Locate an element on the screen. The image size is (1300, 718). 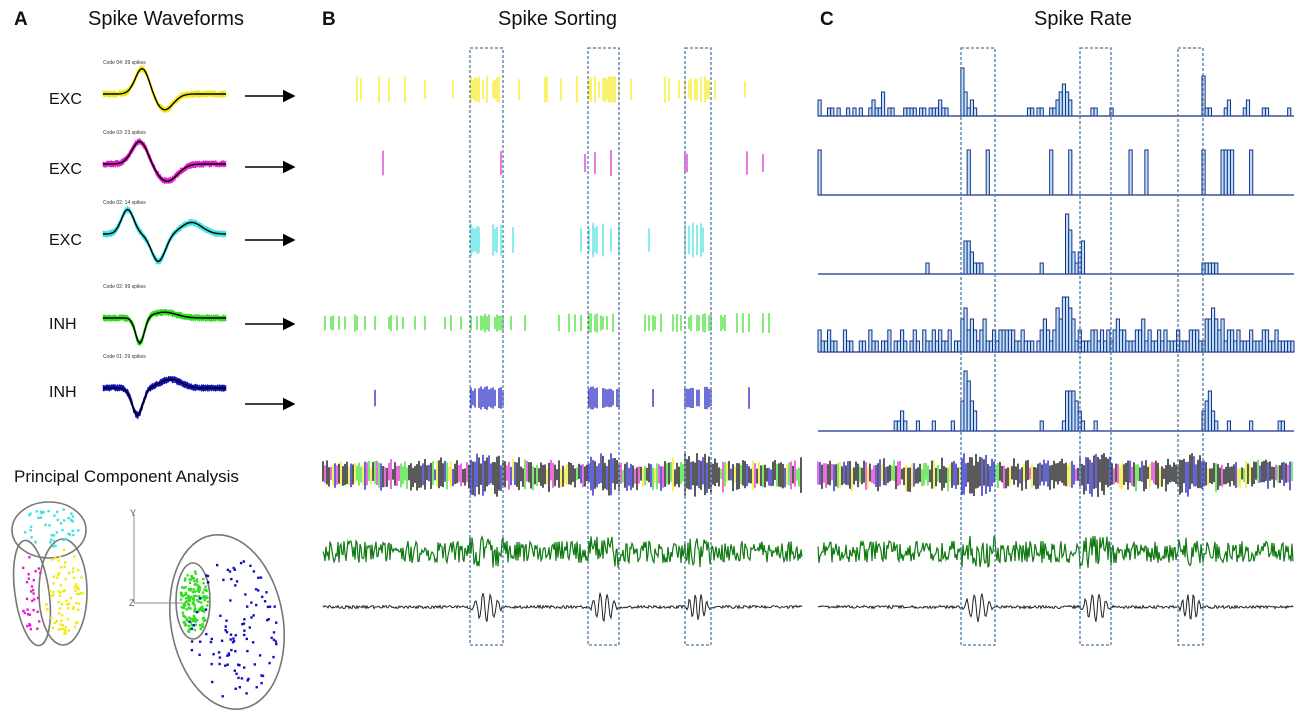
waveform-mean is located at coordinates (164, 89).